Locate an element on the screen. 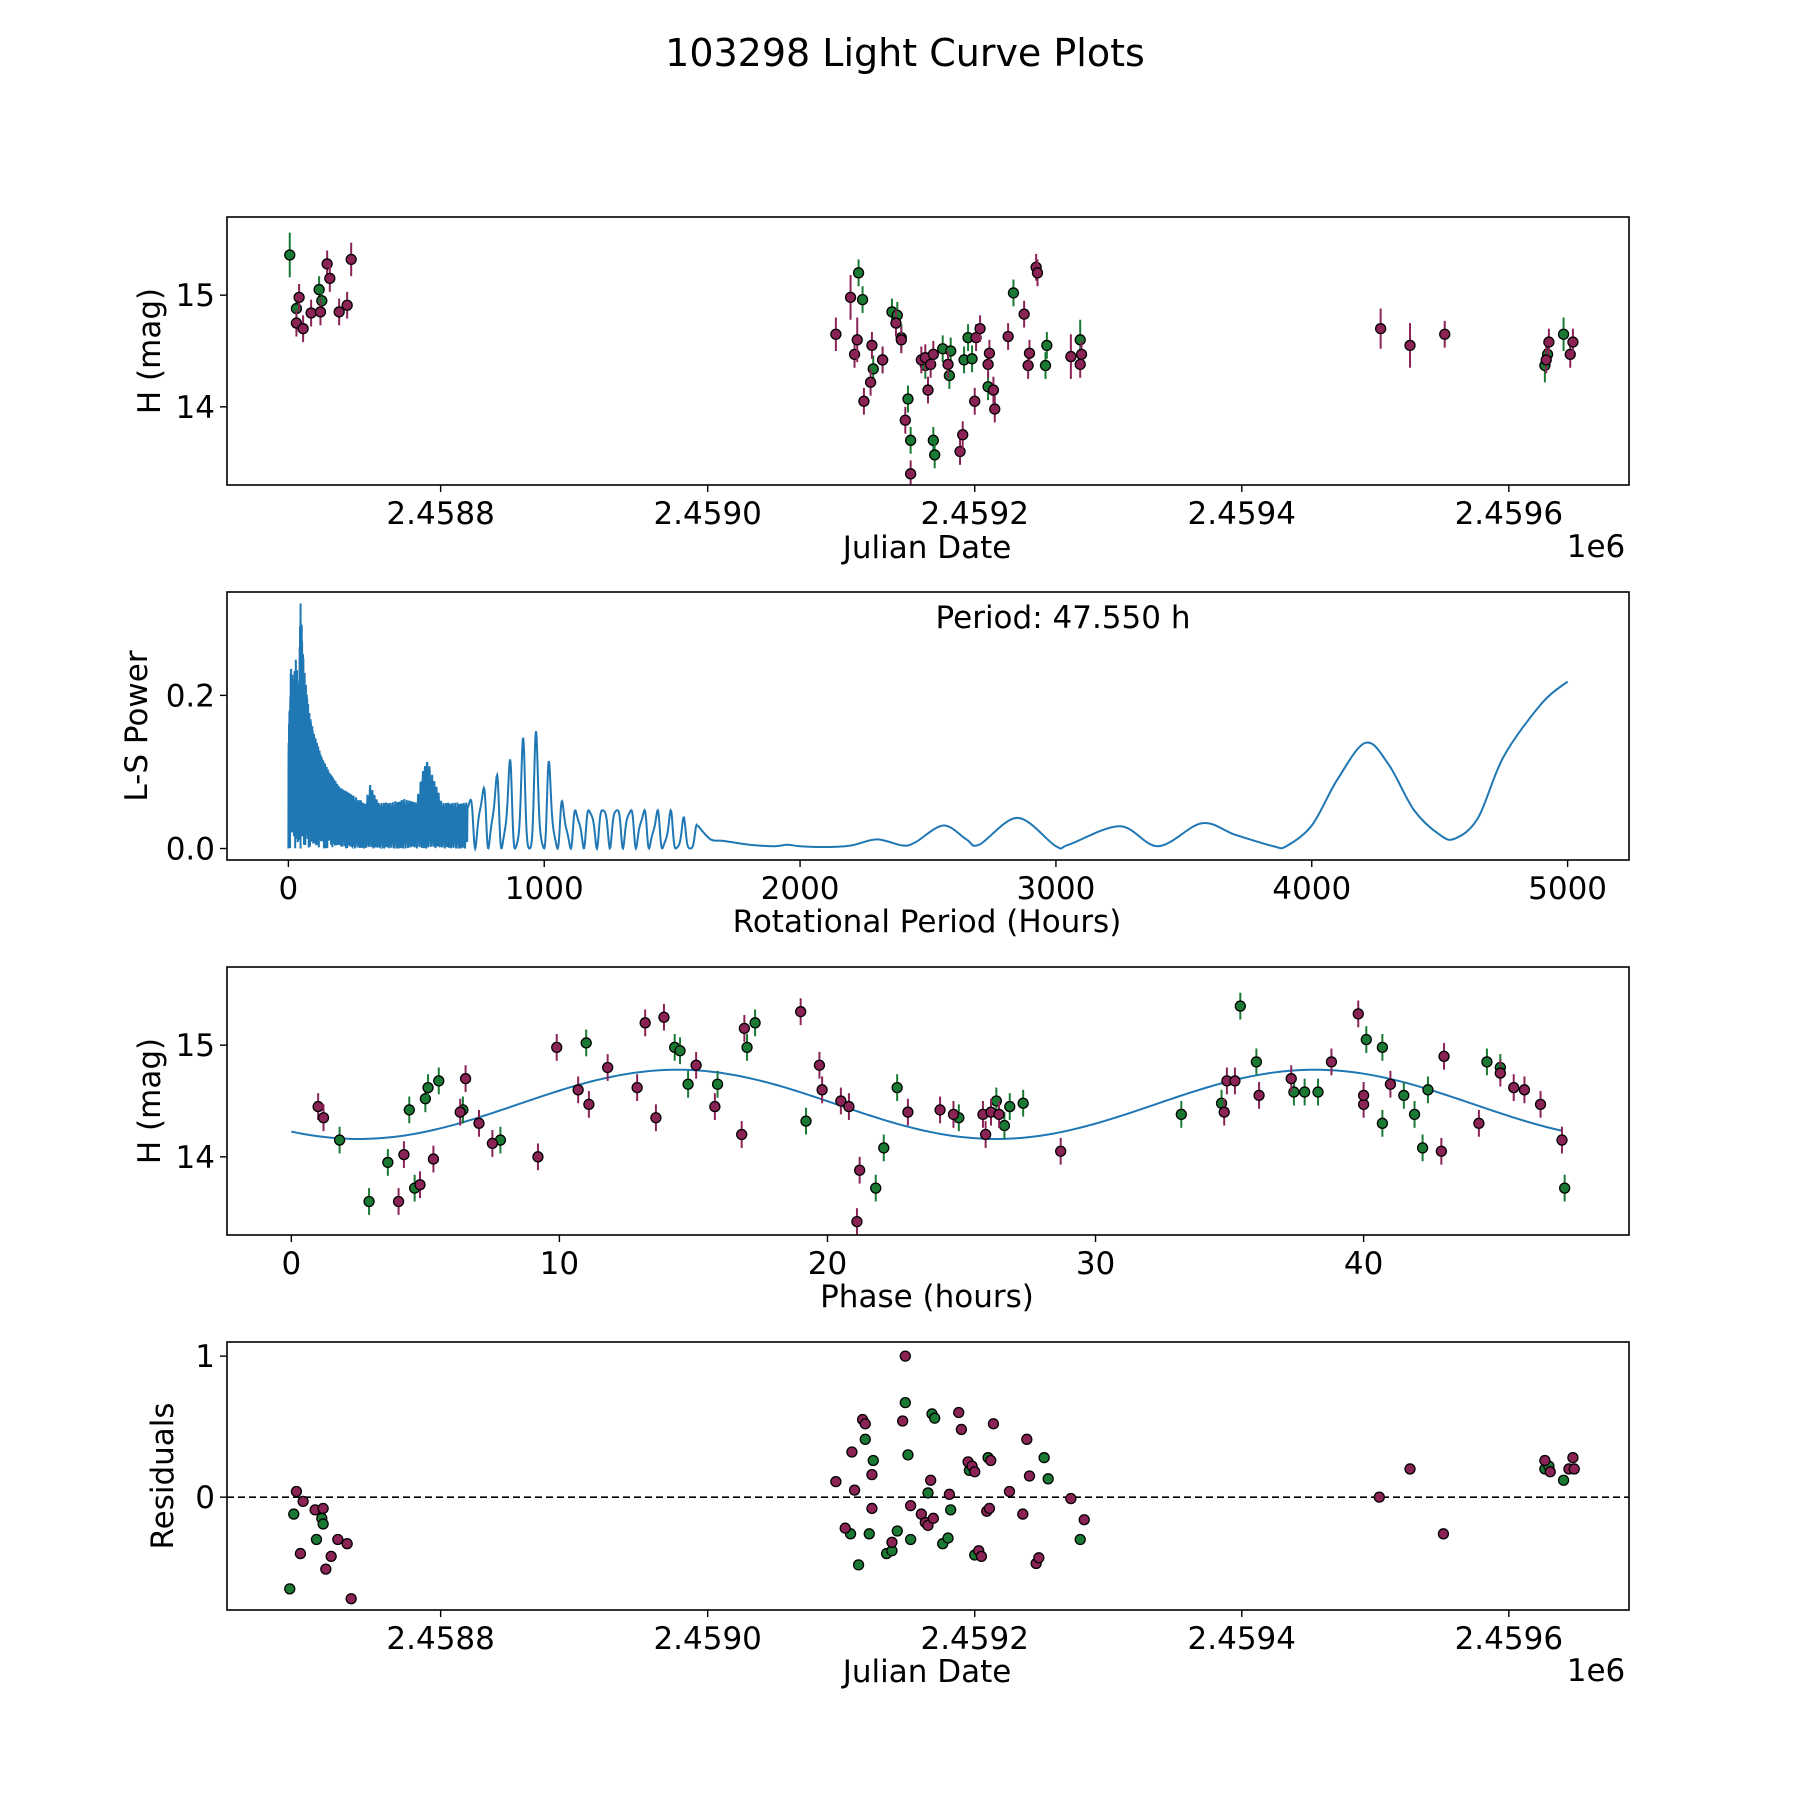 The height and width of the screenshot is (1800, 1800). phase-ylabel: H (mag) is located at coordinates (150, 1101).